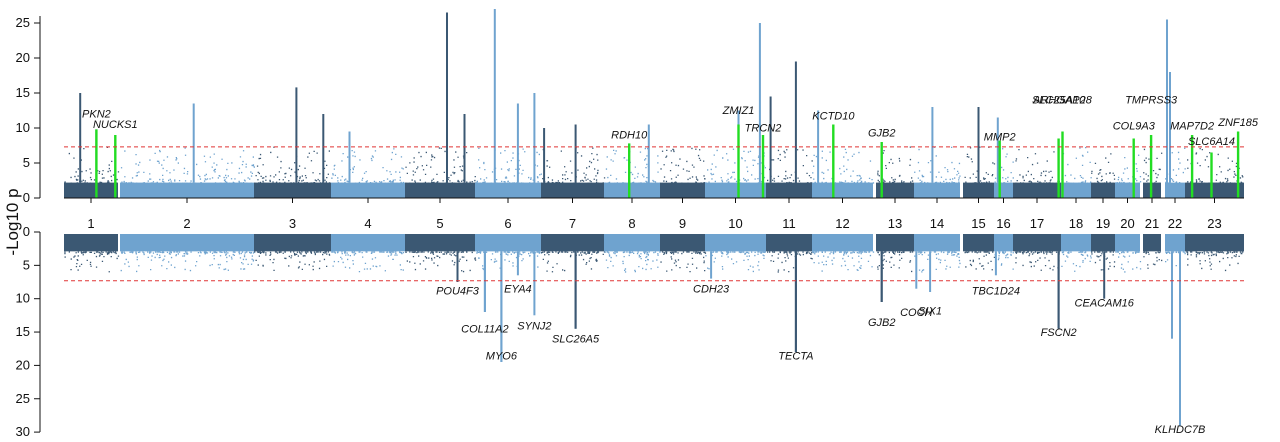 This screenshot has width=1280, height=442. Describe the element at coordinates (930, 271) in the screenshot. I see `bottom-locus-SIX1` at that location.